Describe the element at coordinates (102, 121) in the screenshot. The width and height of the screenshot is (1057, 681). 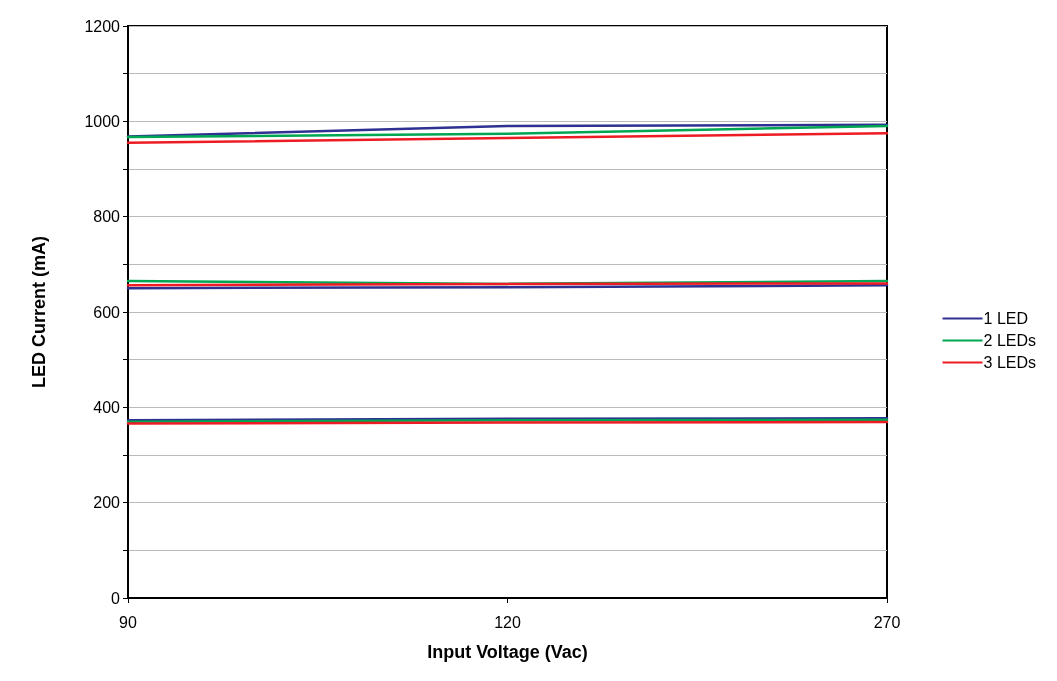
I see `y-tick-label: 1000` at that location.